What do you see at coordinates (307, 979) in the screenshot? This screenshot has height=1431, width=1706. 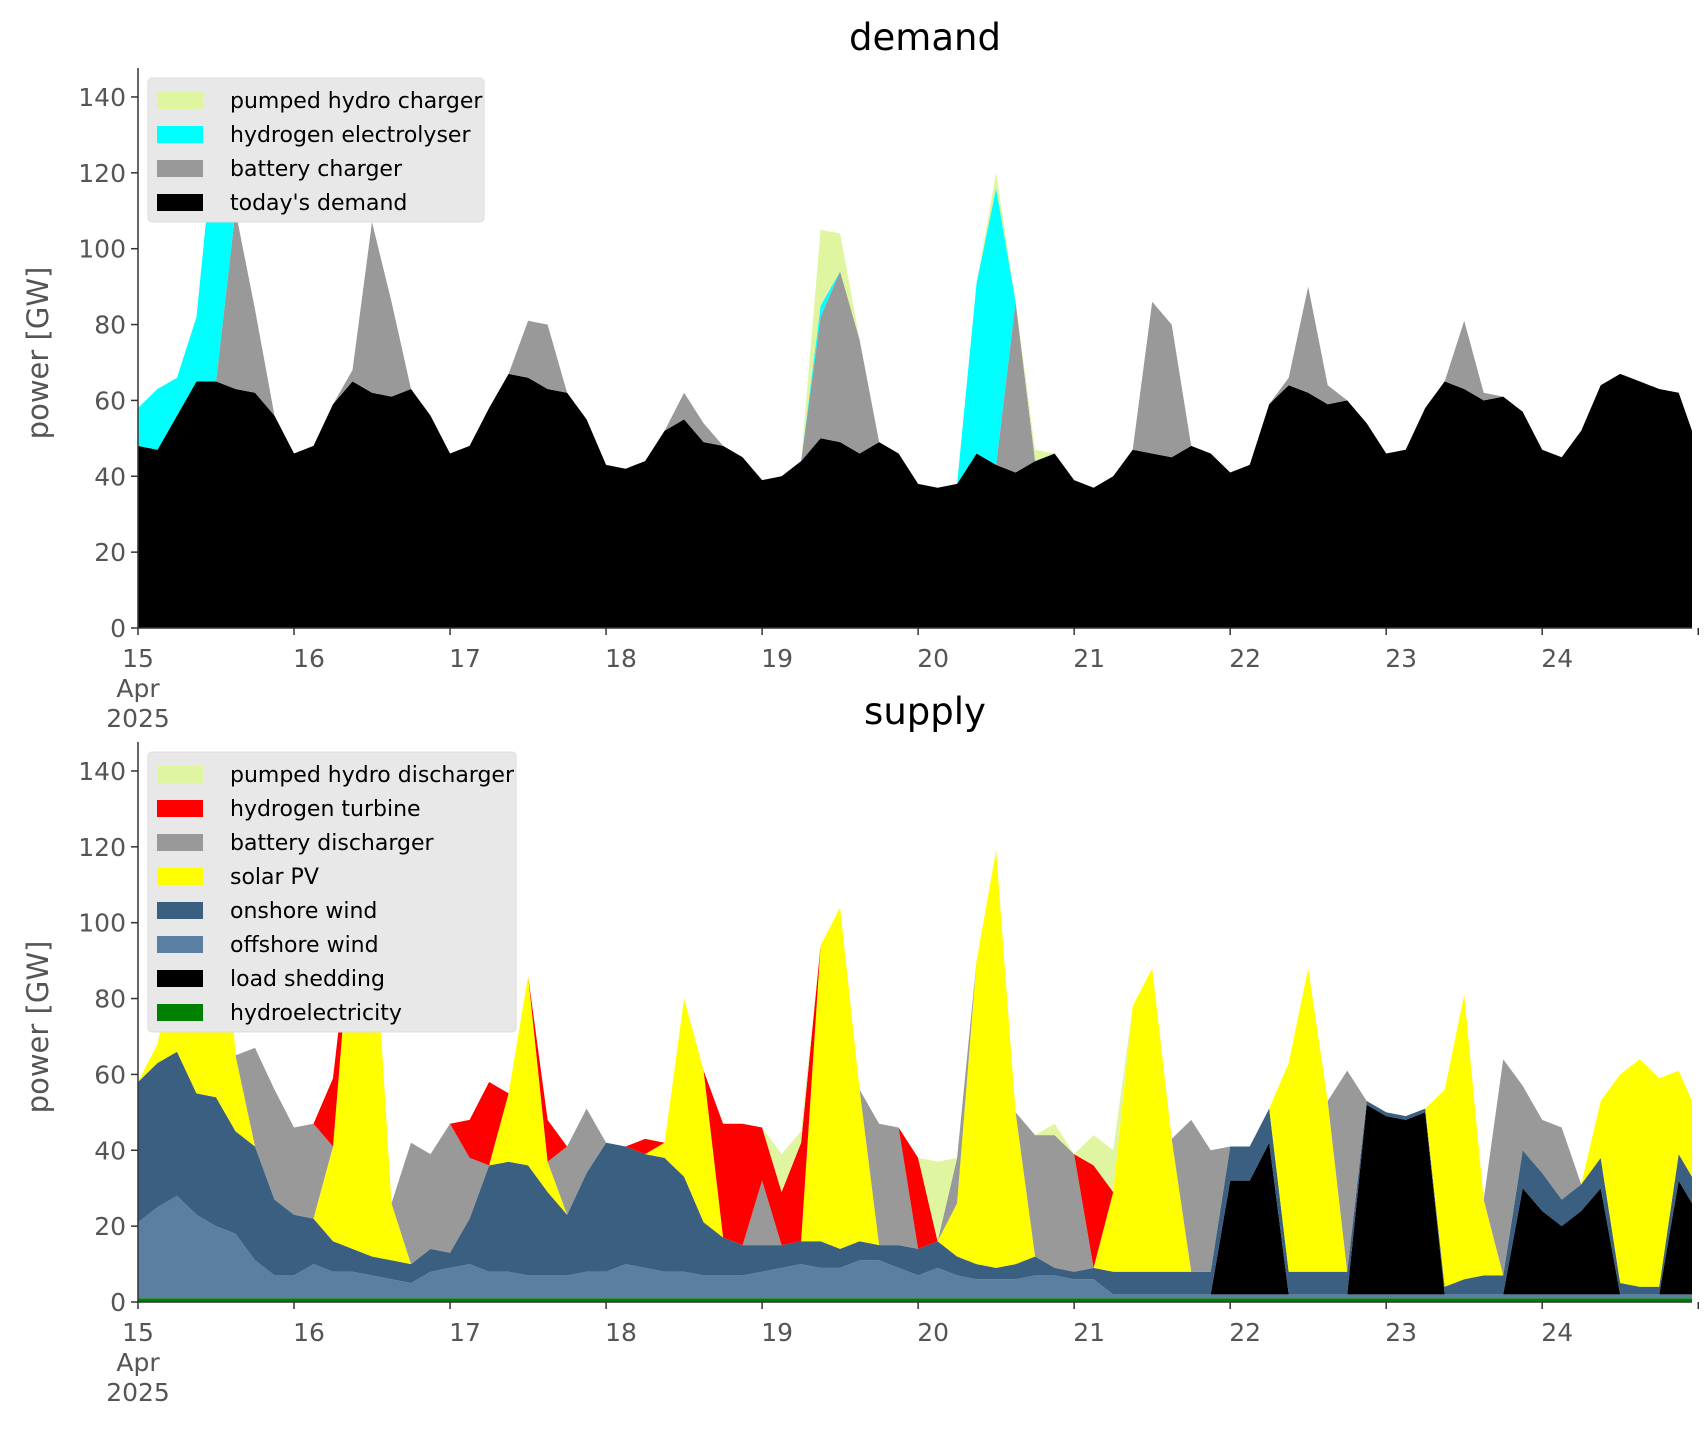 I see `legend-label-load-shedding: load shedding` at bounding box center [307, 979].